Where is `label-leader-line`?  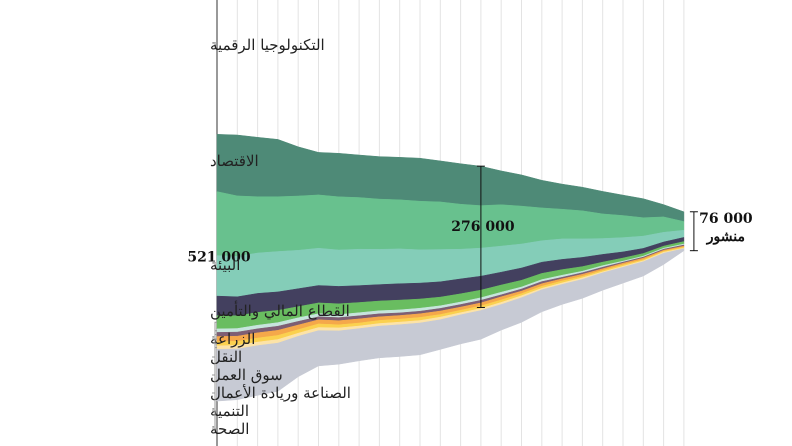
label-leader-line is located at coordinates (214, 388).